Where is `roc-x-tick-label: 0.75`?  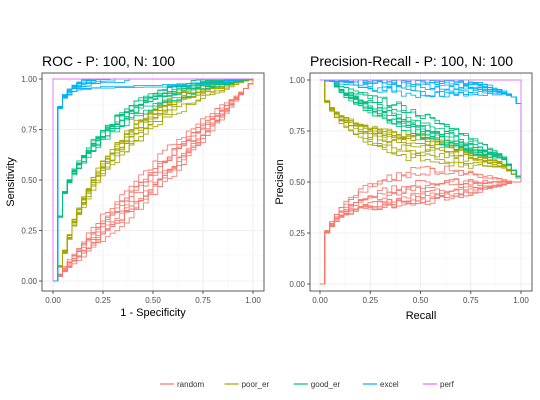
roc-x-tick-label: 0.75 is located at coordinates (203, 300).